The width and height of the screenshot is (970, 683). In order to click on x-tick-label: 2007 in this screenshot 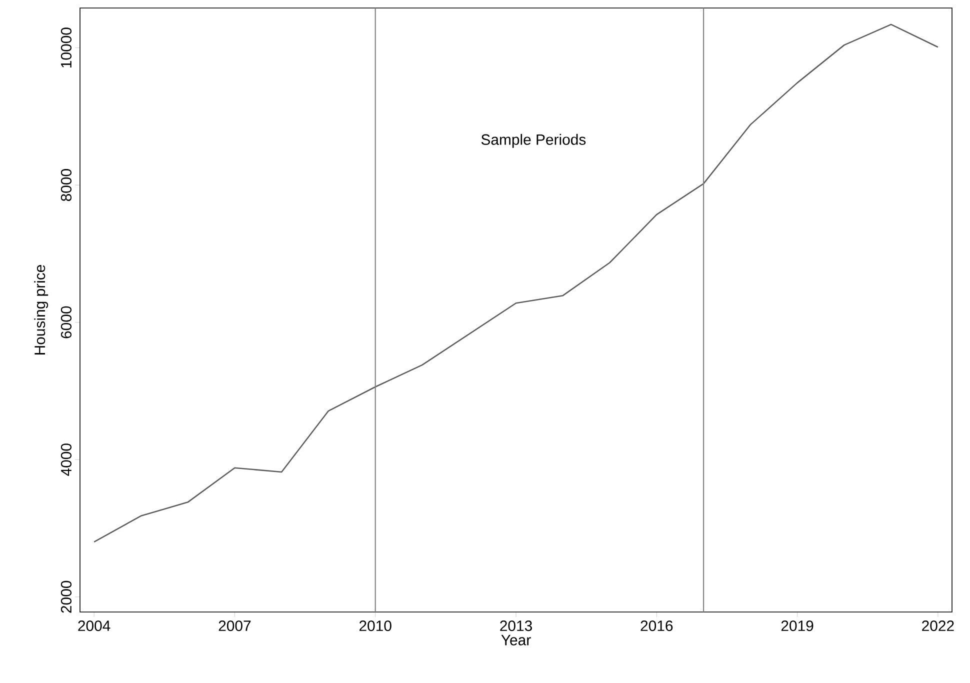, I will do `click(234, 626)`.